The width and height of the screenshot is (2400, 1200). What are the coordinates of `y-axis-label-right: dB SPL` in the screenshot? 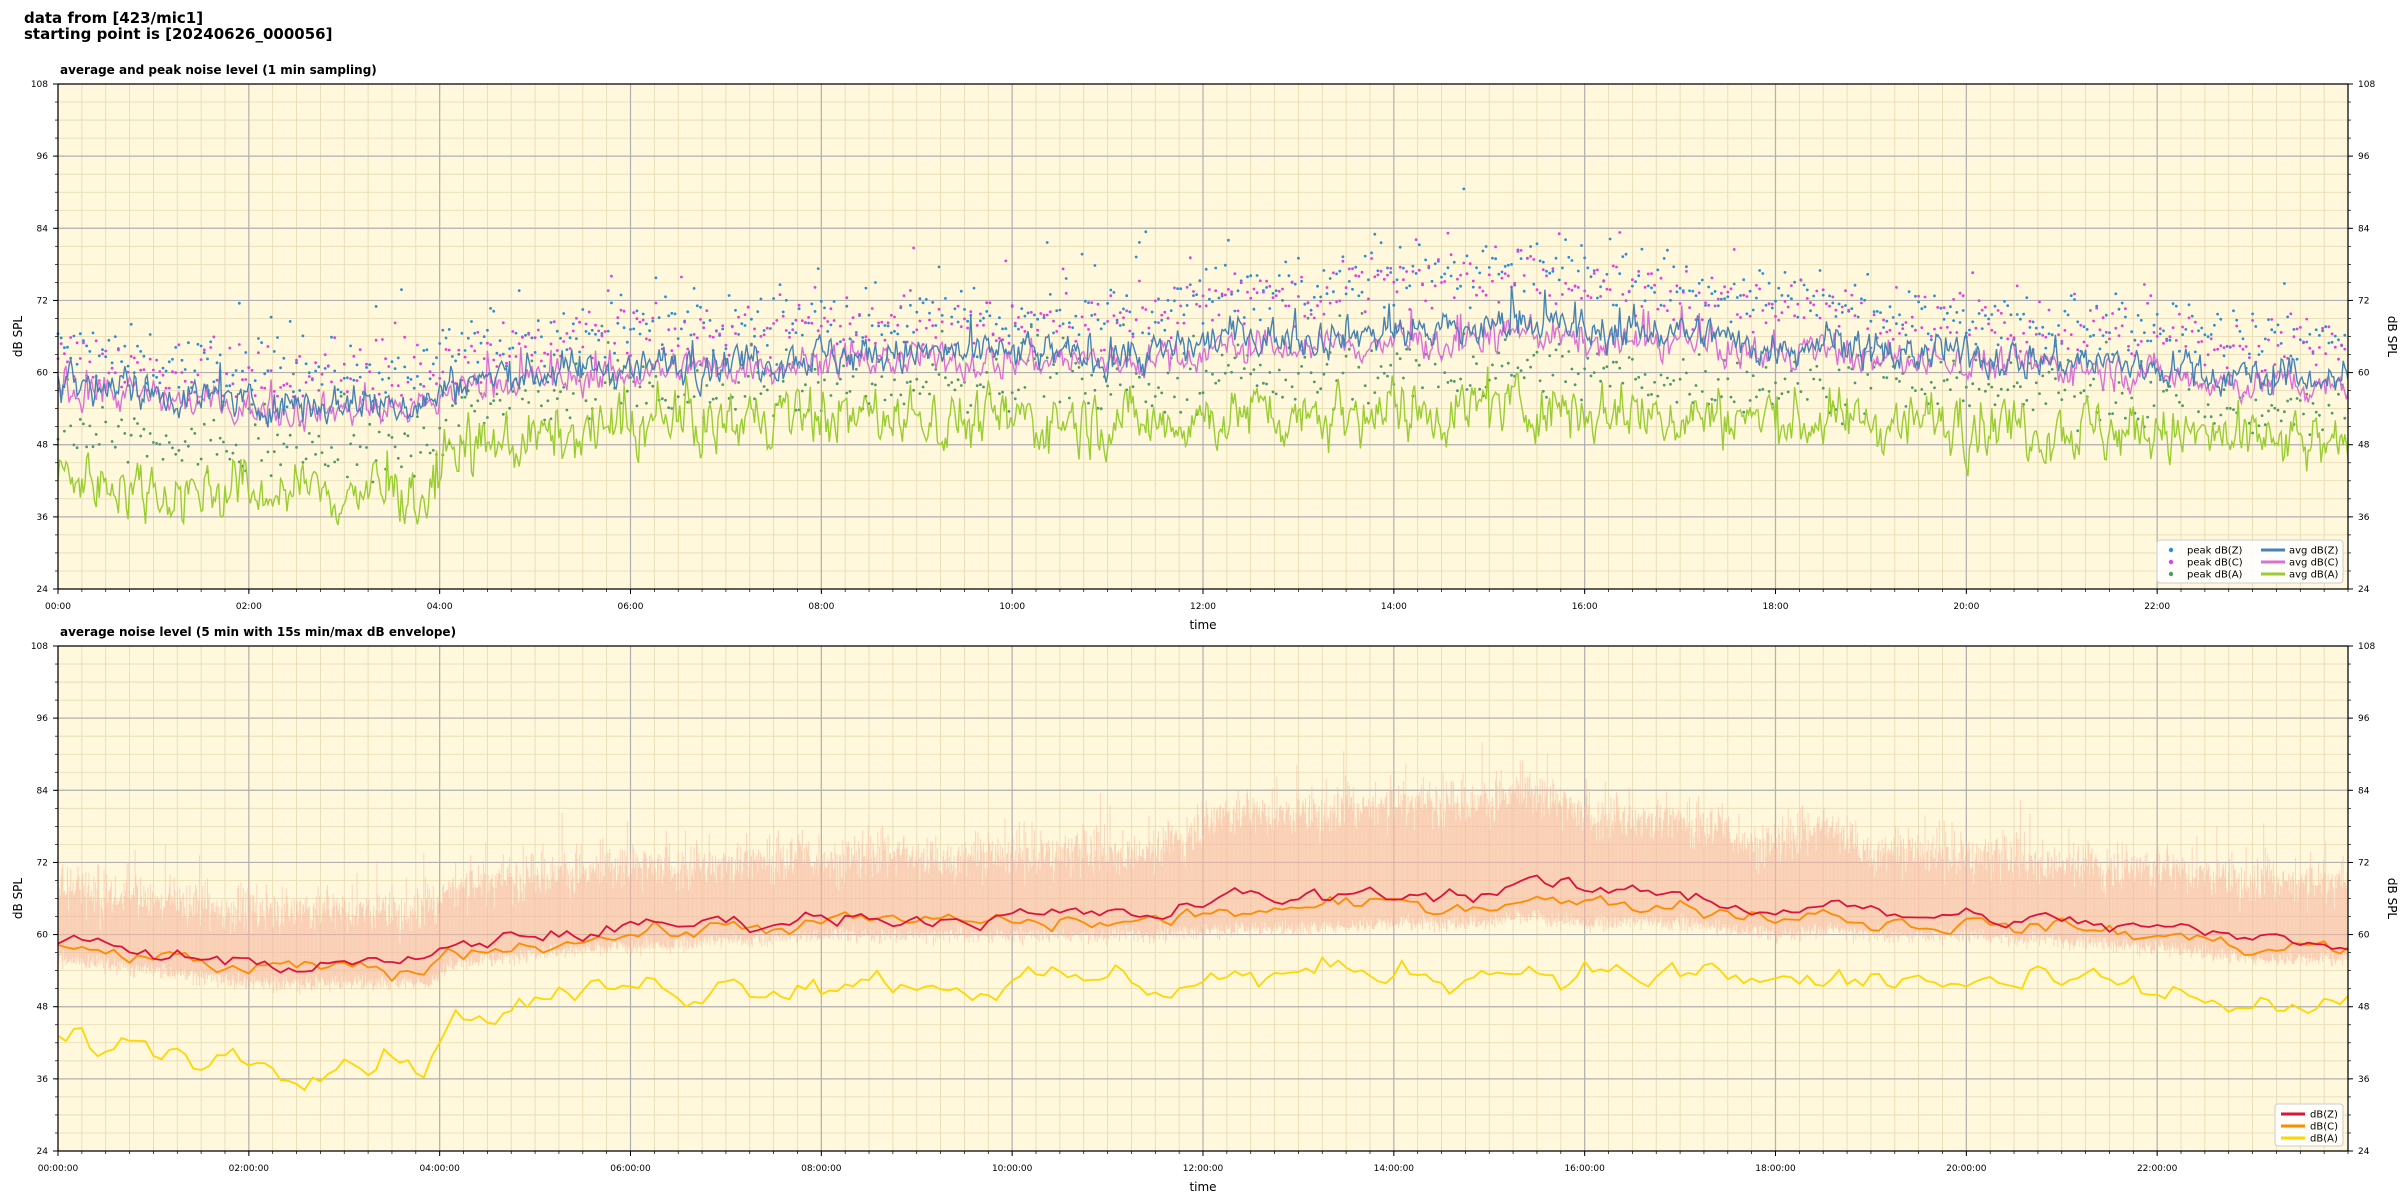 It's located at (2392, 337).